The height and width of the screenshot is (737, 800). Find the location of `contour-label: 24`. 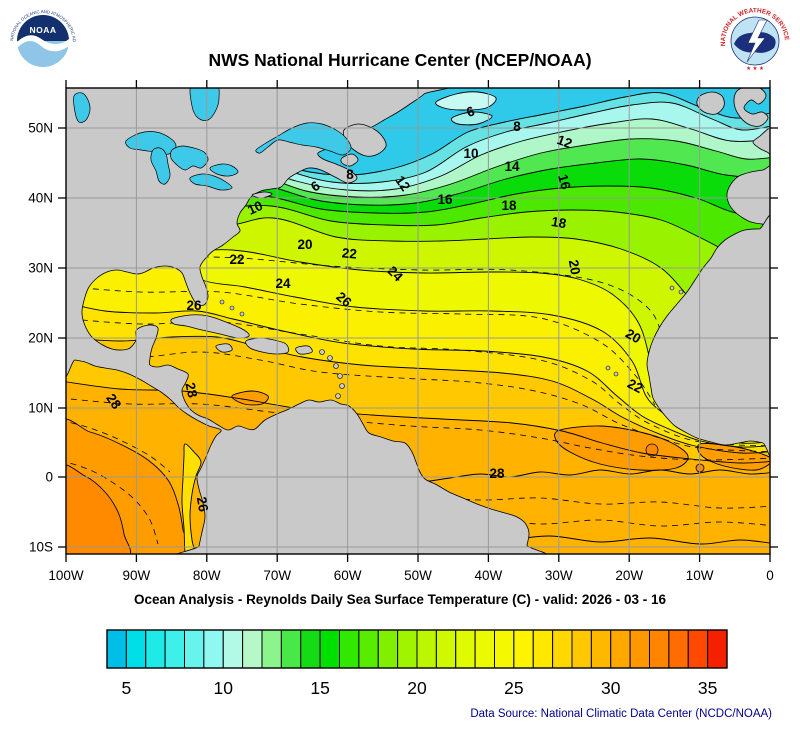

contour-label: 24 is located at coordinates (283, 283).